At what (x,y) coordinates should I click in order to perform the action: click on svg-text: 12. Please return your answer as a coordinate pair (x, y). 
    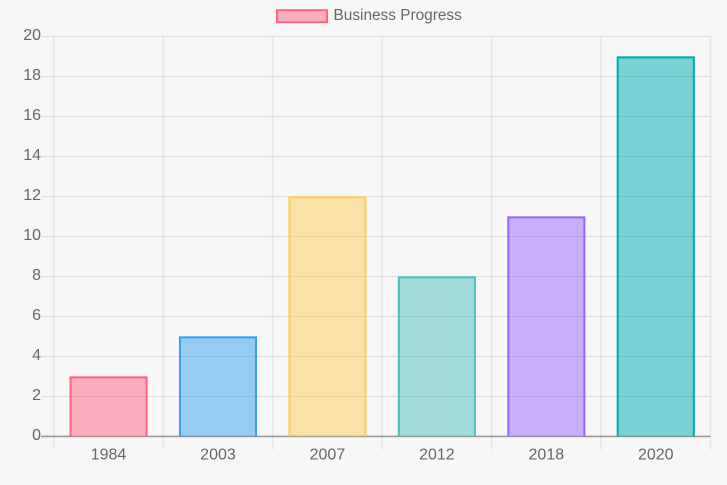
    Looking at the image, I should click on (32, 195).